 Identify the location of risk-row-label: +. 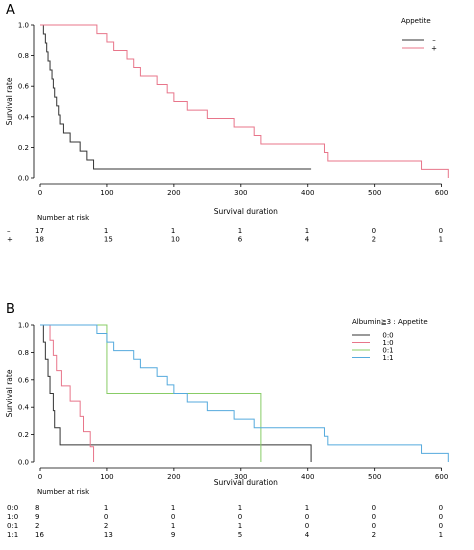
(10, 240).